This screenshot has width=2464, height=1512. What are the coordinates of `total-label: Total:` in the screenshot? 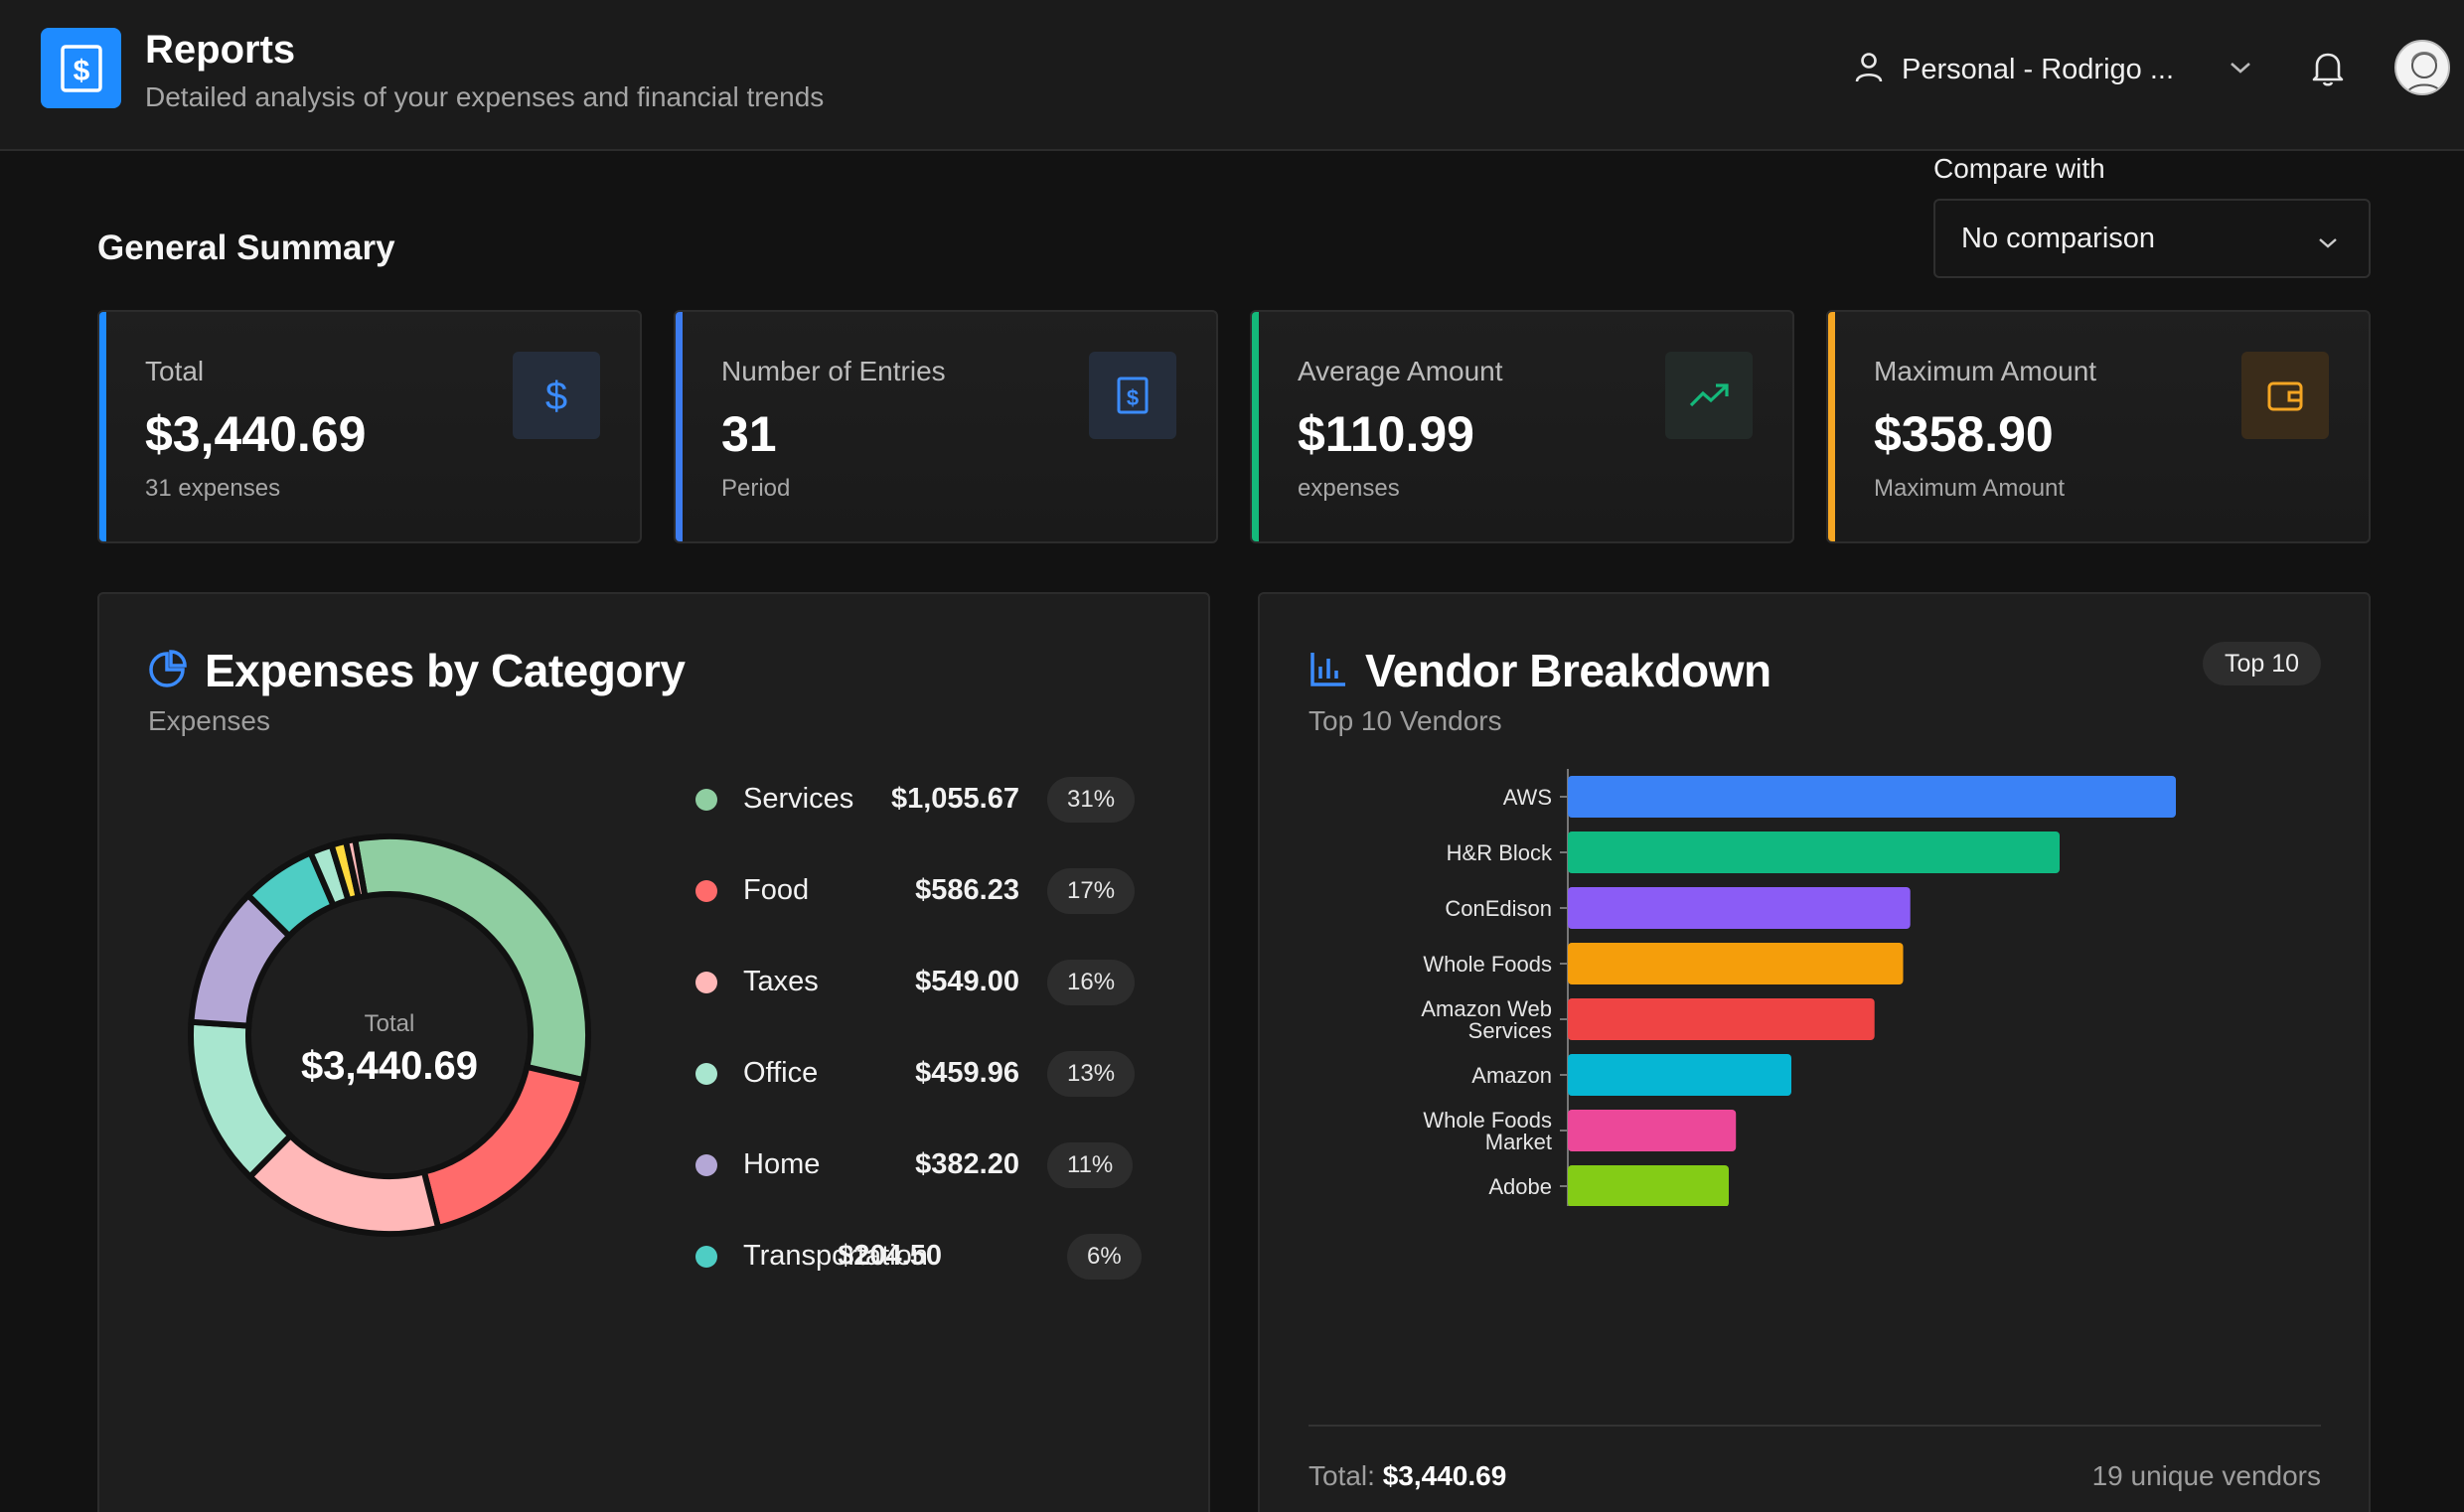 It's located at (1342, 1475).